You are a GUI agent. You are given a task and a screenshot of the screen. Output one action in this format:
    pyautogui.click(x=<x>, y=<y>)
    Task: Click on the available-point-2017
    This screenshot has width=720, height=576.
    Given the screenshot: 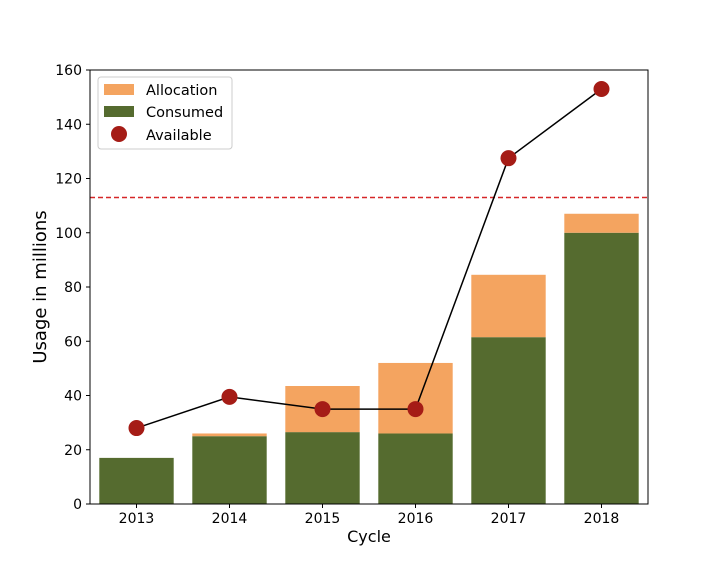 What is the action you would take?
    pyautogui.click(x=508, y=158)
    